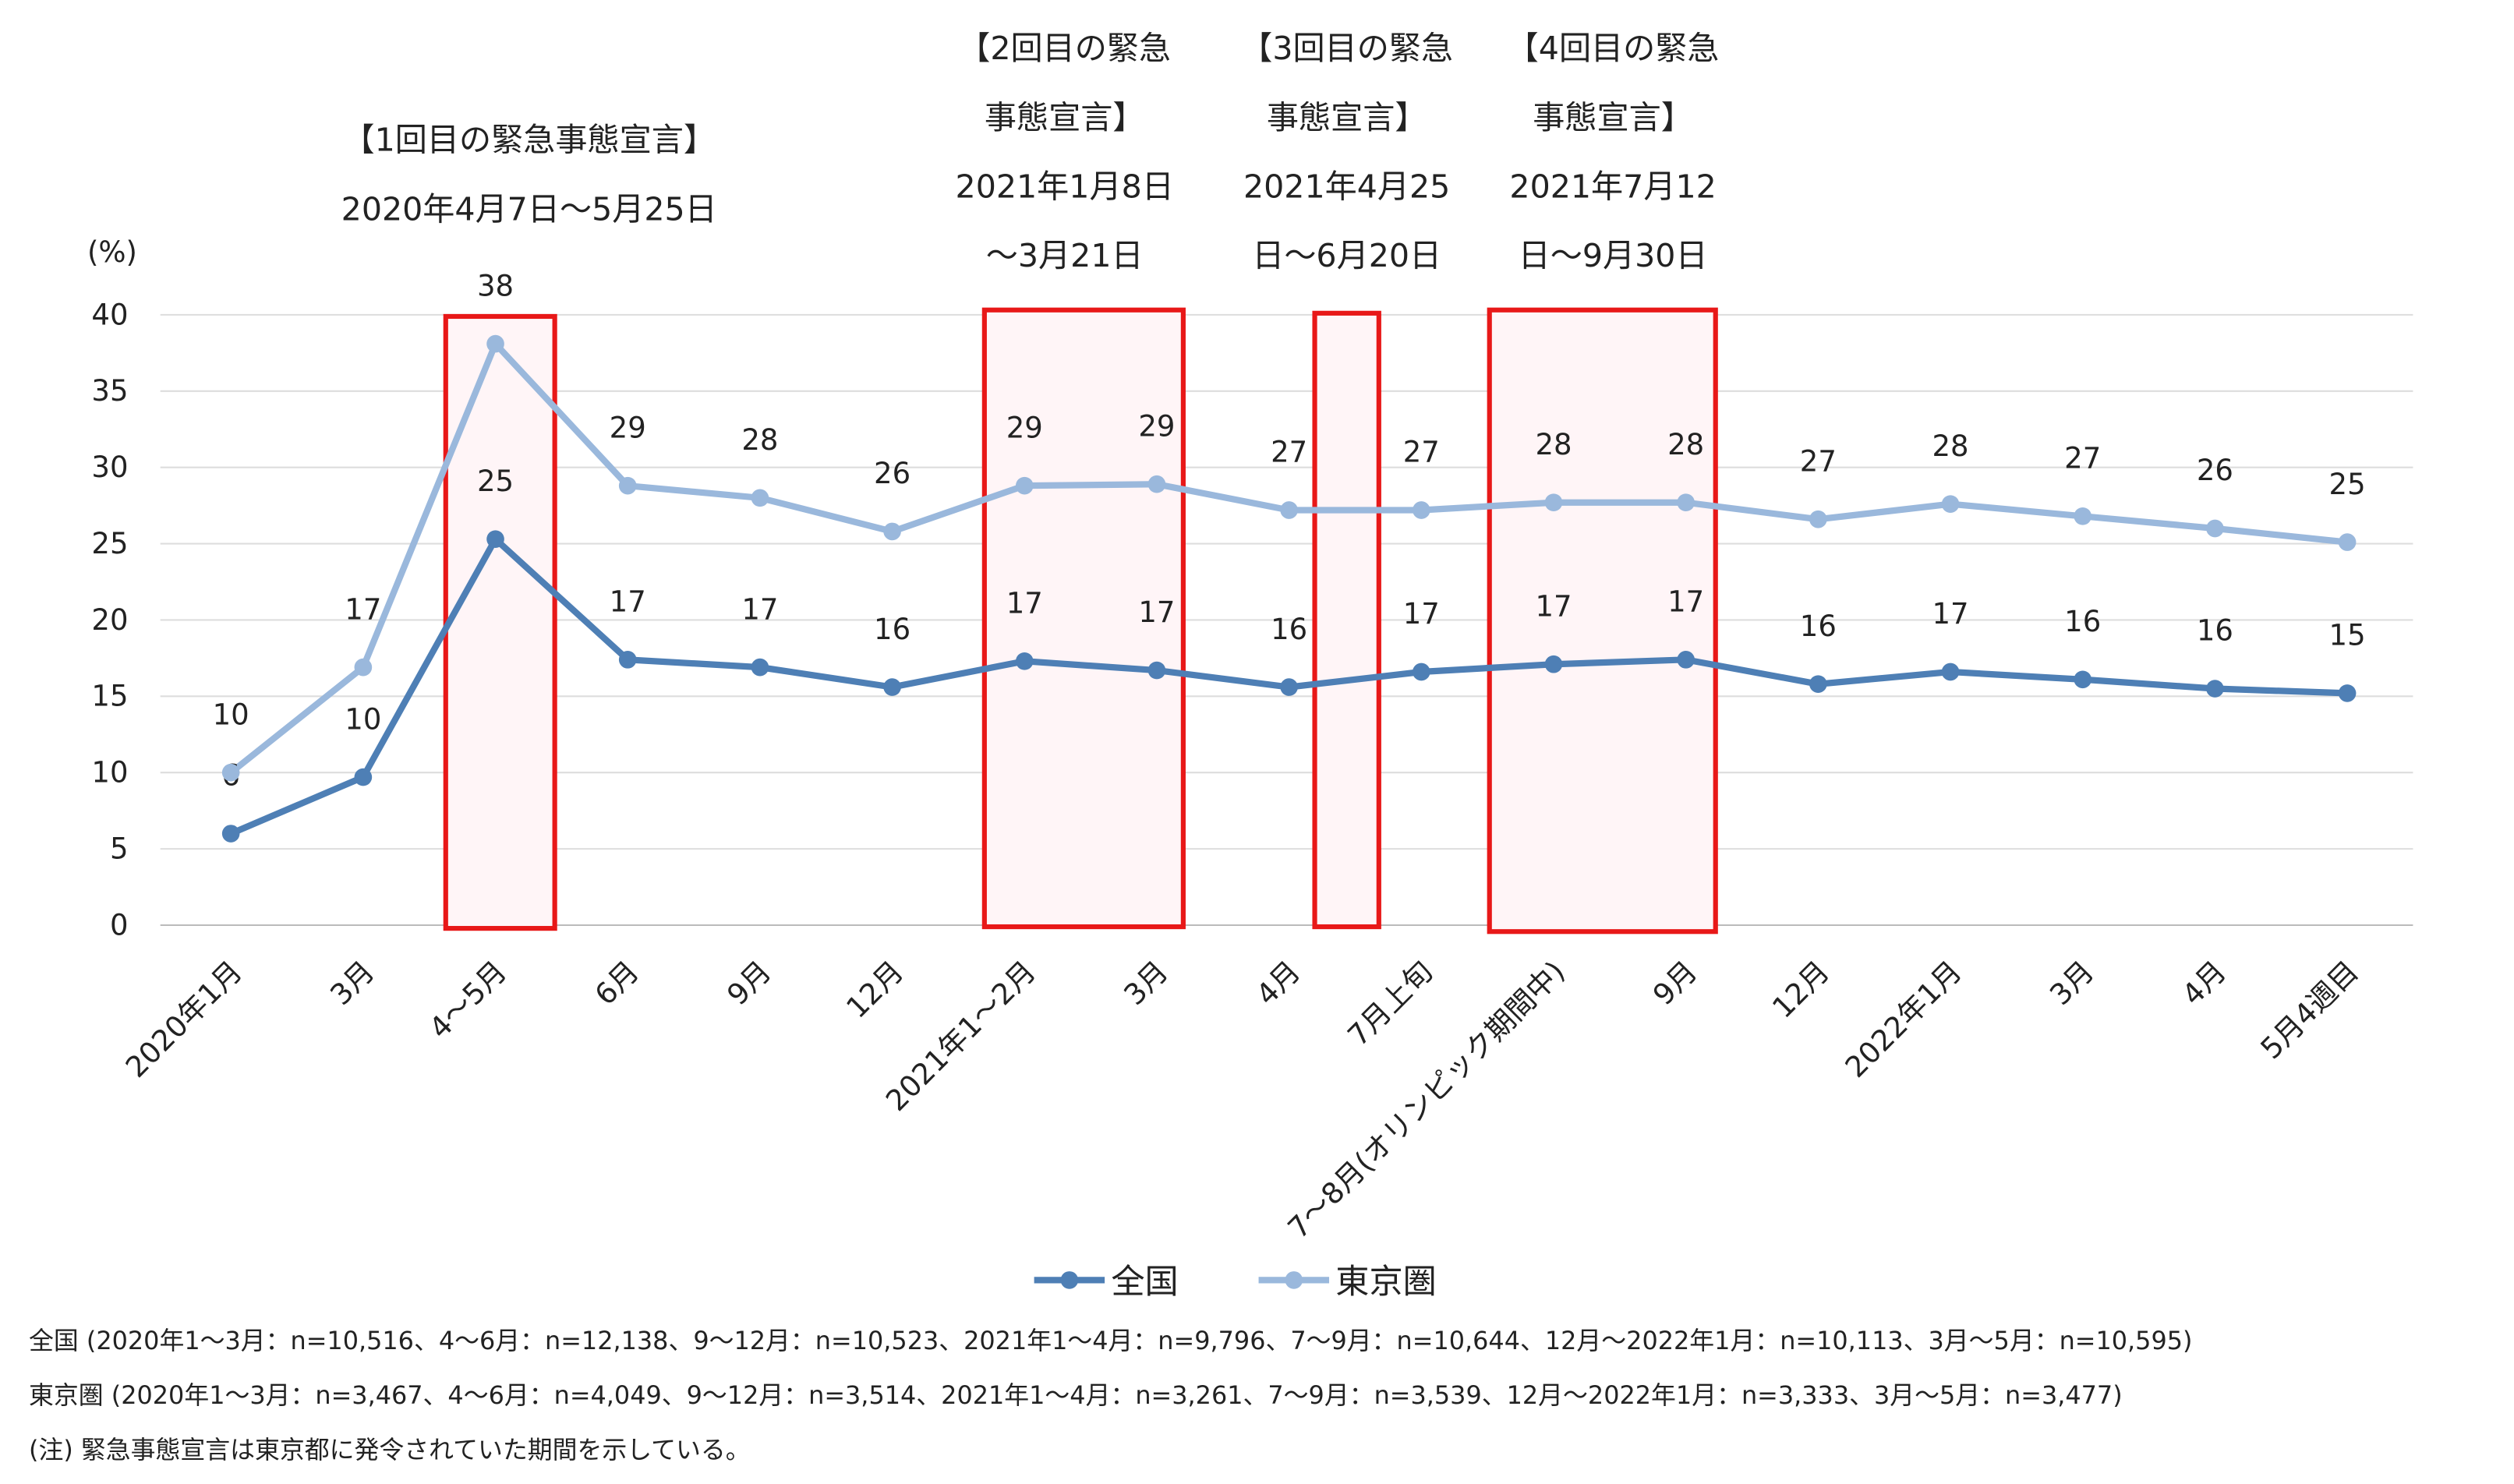 This screenshot has height=1484, width=2514. I want to click on note: (注) 緊急事態宣言は東京都に発令されていた期間を示している。, so click(390, 1450).